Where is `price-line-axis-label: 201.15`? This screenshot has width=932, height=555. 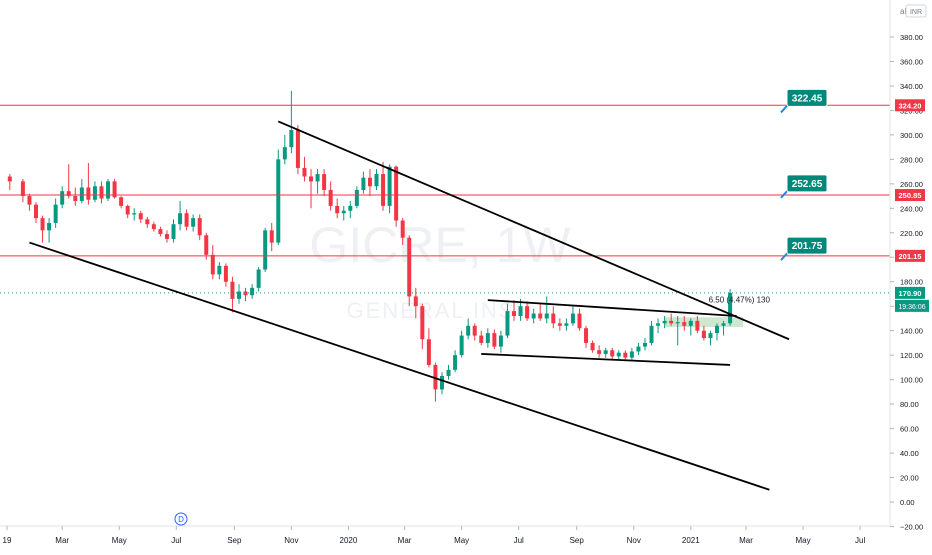
price-line-axis-label: 201.15 is located at coordinates (910, 256).